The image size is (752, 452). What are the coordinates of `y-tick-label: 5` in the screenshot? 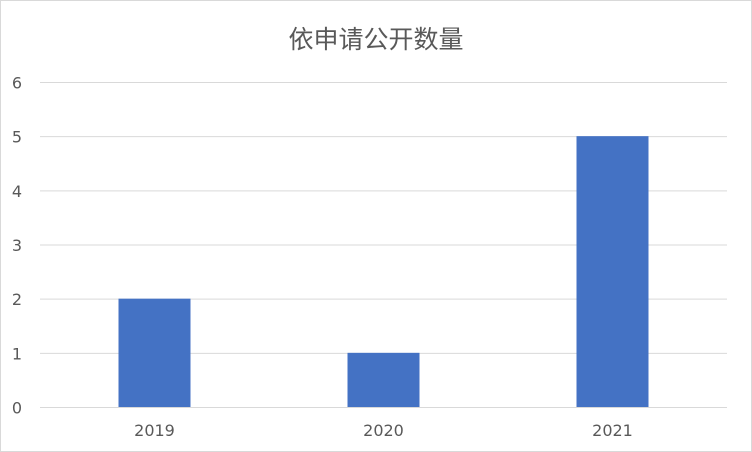 It's located at (17, 137).